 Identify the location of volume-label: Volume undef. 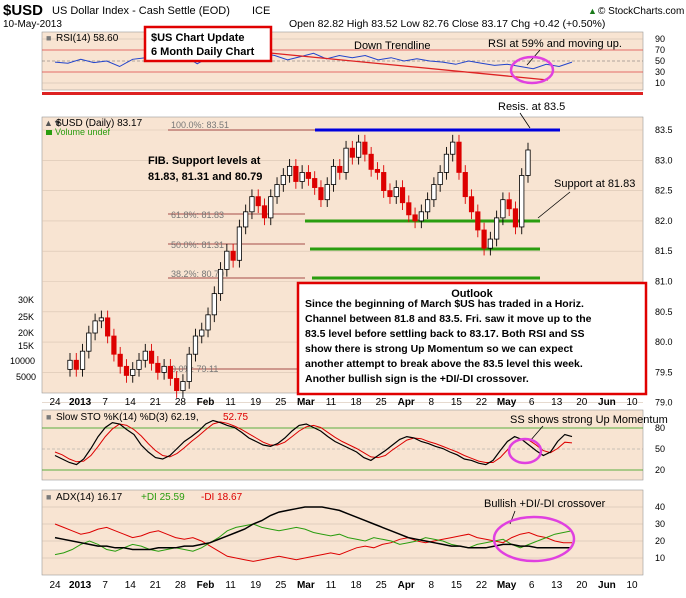
(83, 132).